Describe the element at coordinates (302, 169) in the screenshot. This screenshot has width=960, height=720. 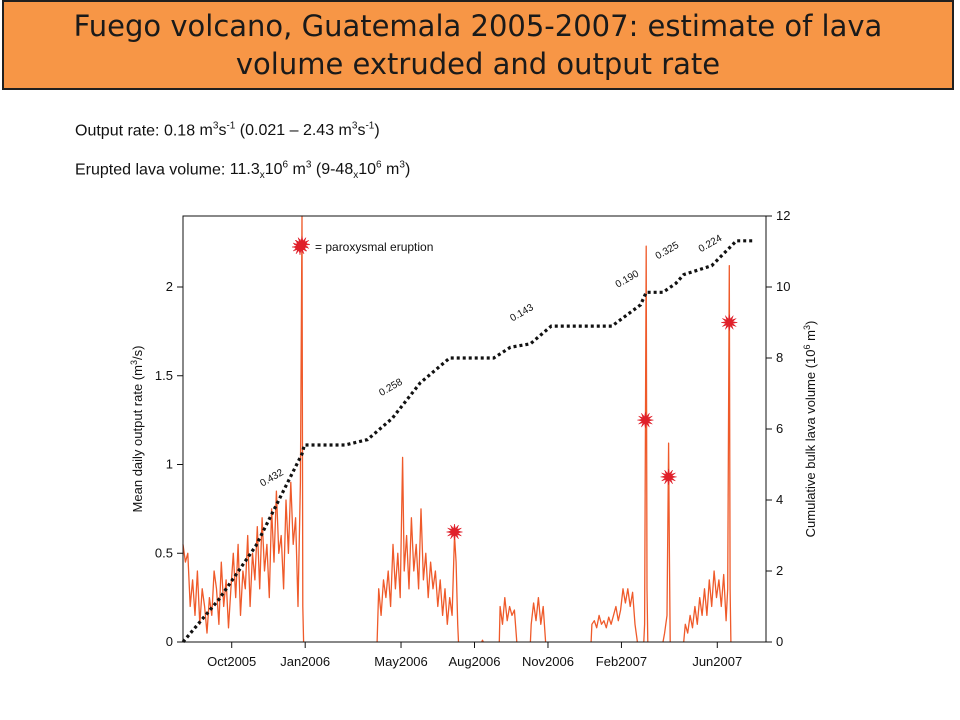
I see `volume-unit: m3` at that location.